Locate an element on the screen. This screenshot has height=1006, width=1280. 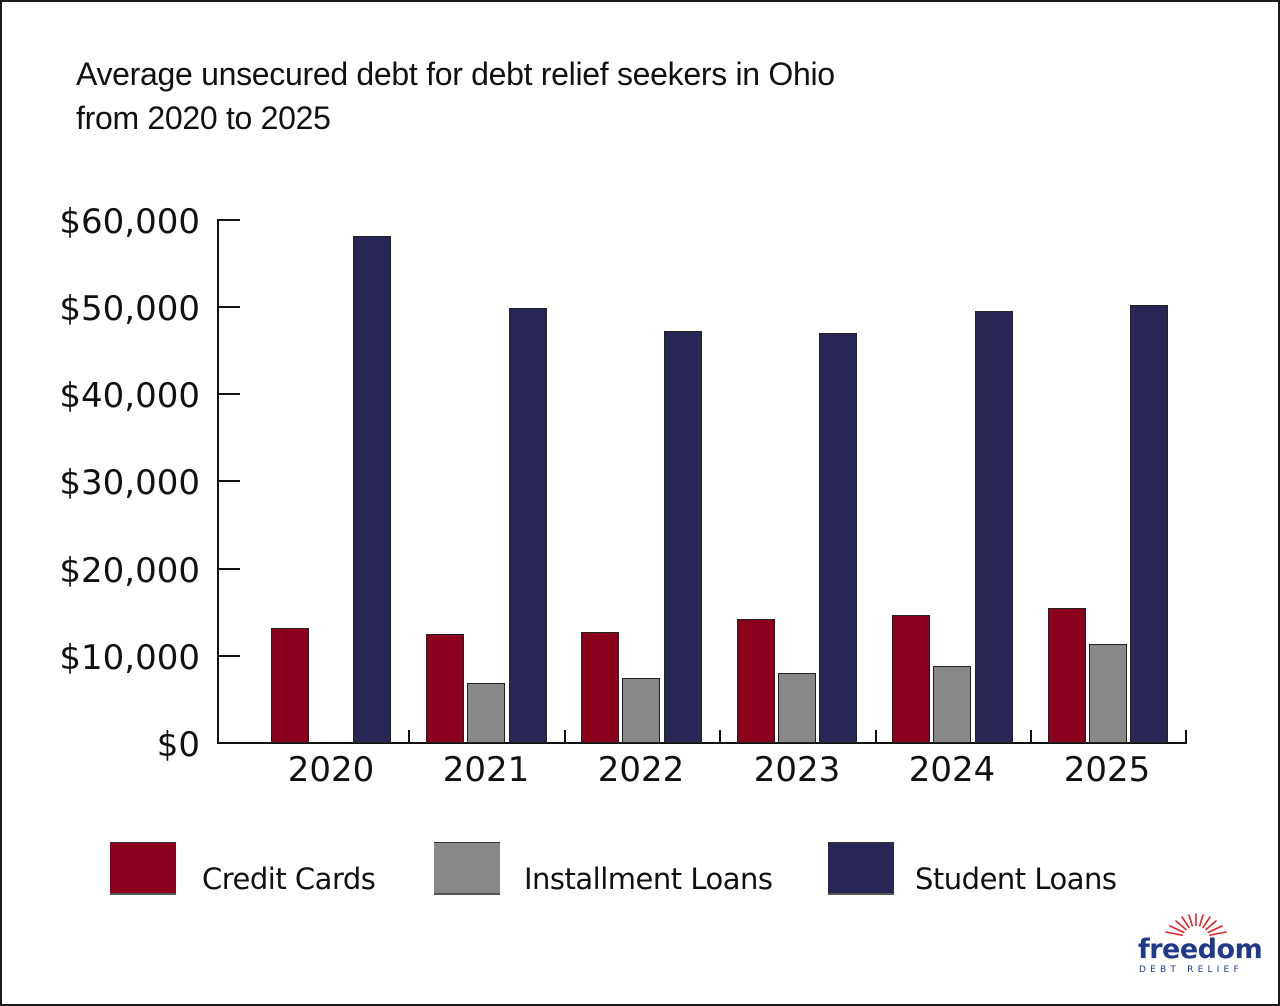
bar-installment-loans-2022 is located at coordinates (641, 710).